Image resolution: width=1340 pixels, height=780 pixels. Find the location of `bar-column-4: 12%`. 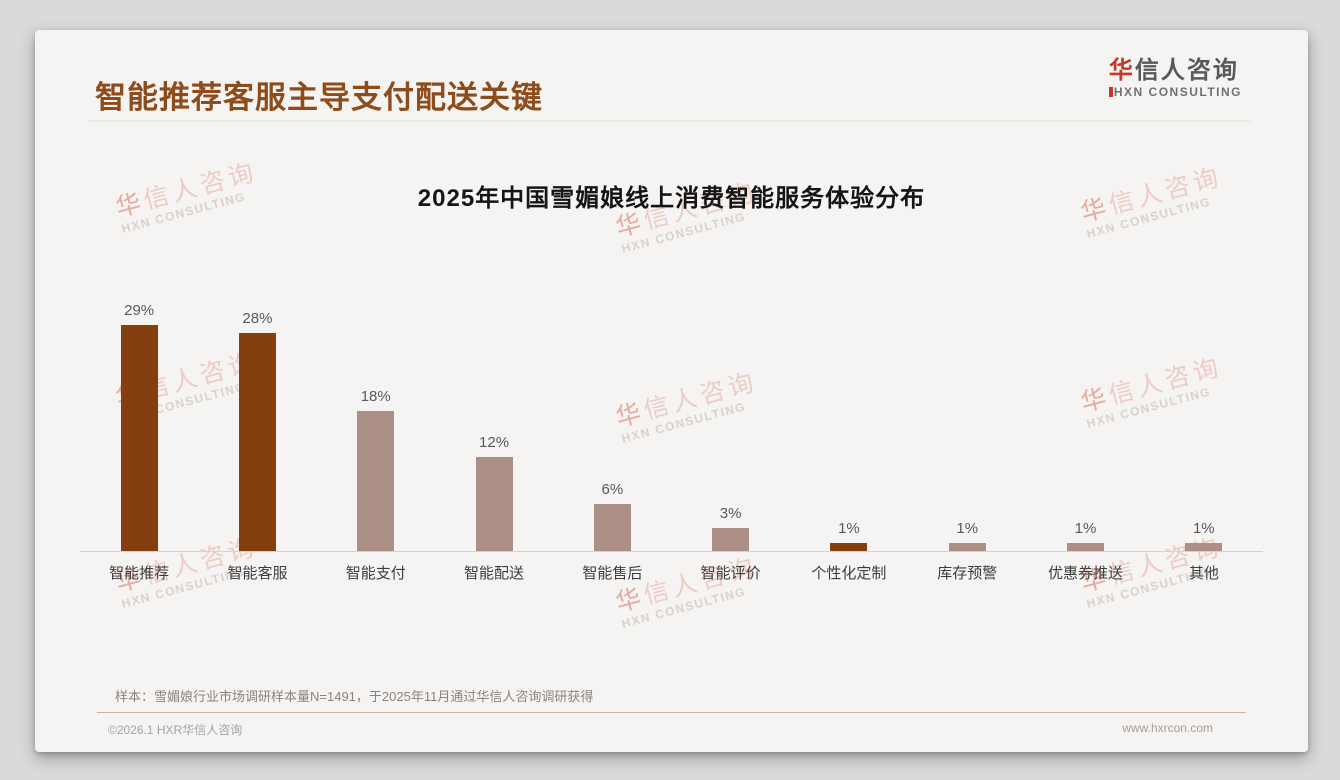

bar-column-4: 12% is located at coordinates (494, 423).